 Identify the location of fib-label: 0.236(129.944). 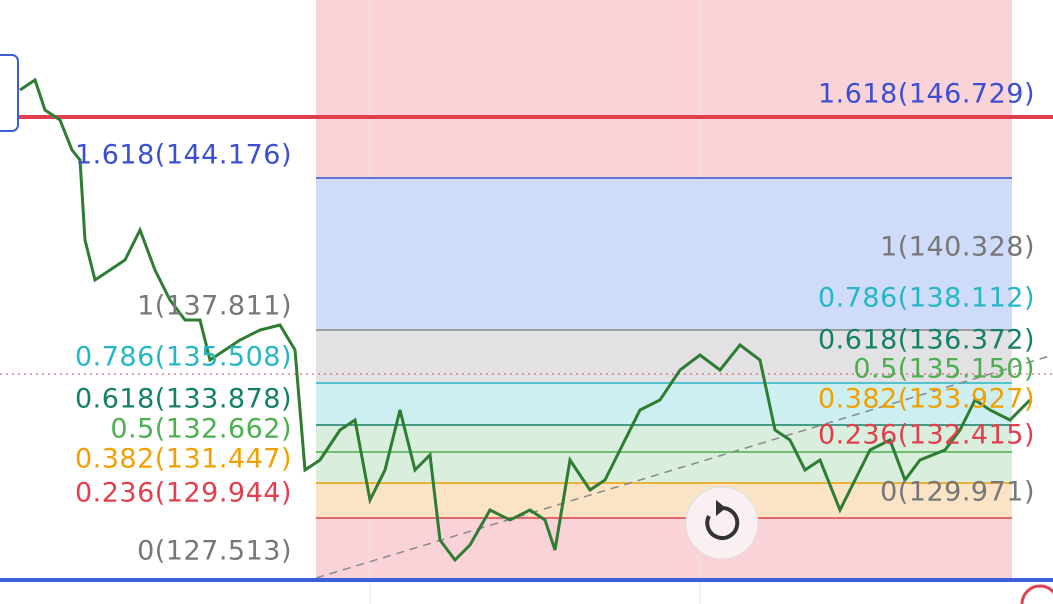
(183, 493).